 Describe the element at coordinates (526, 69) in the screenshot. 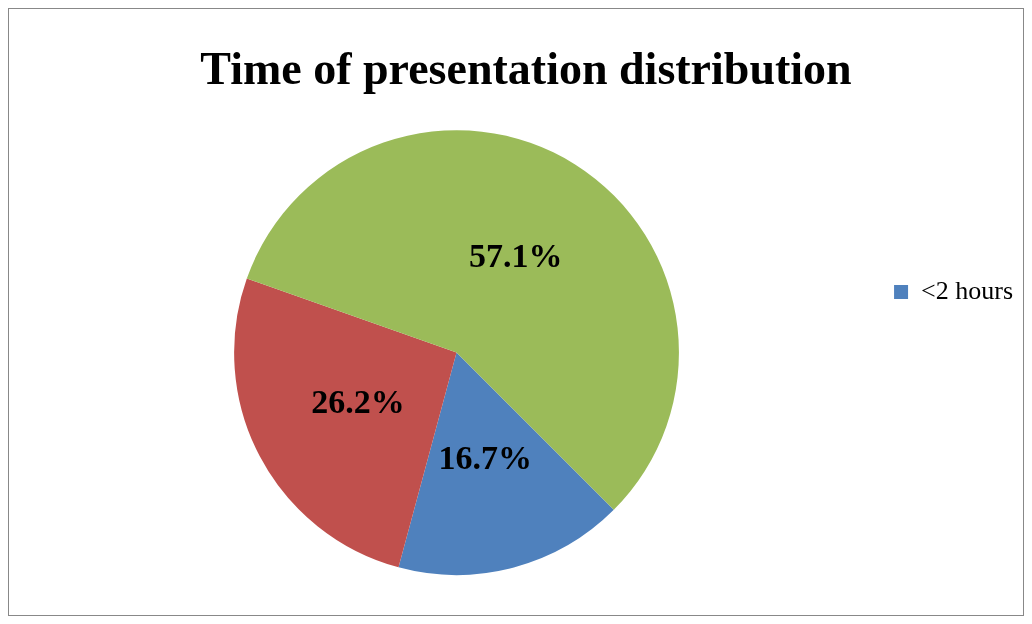

I see `chart-title: Time of presentation distribution` at that location.